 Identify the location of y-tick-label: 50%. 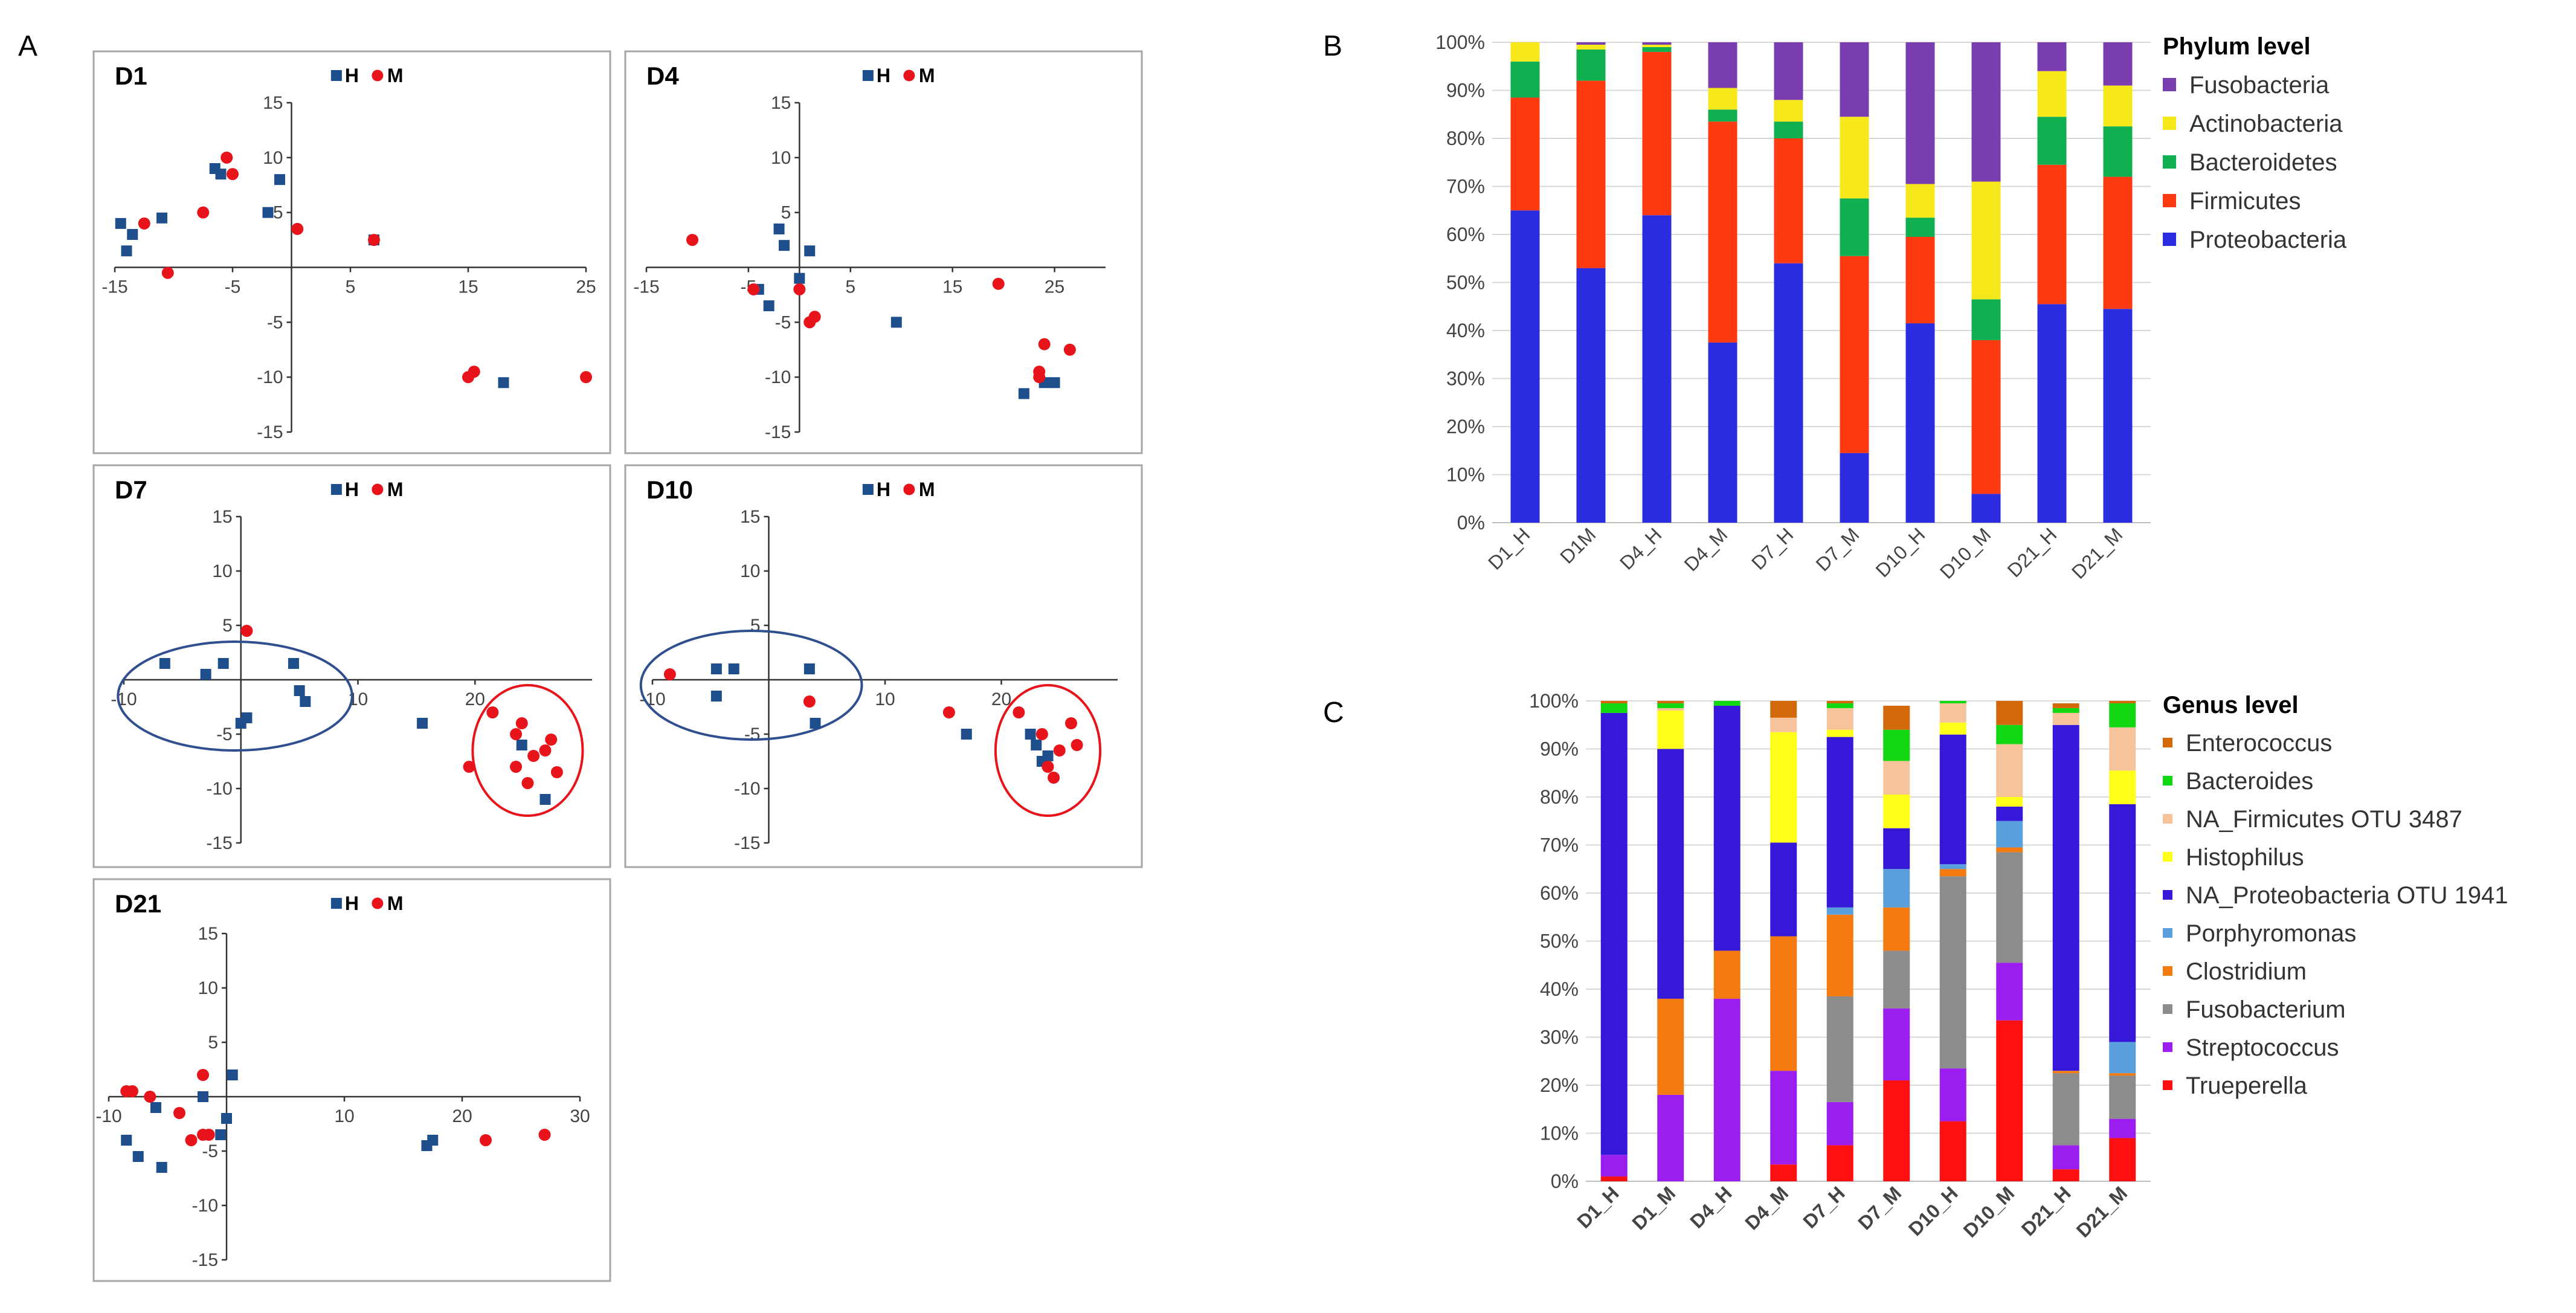
(1466, 283).